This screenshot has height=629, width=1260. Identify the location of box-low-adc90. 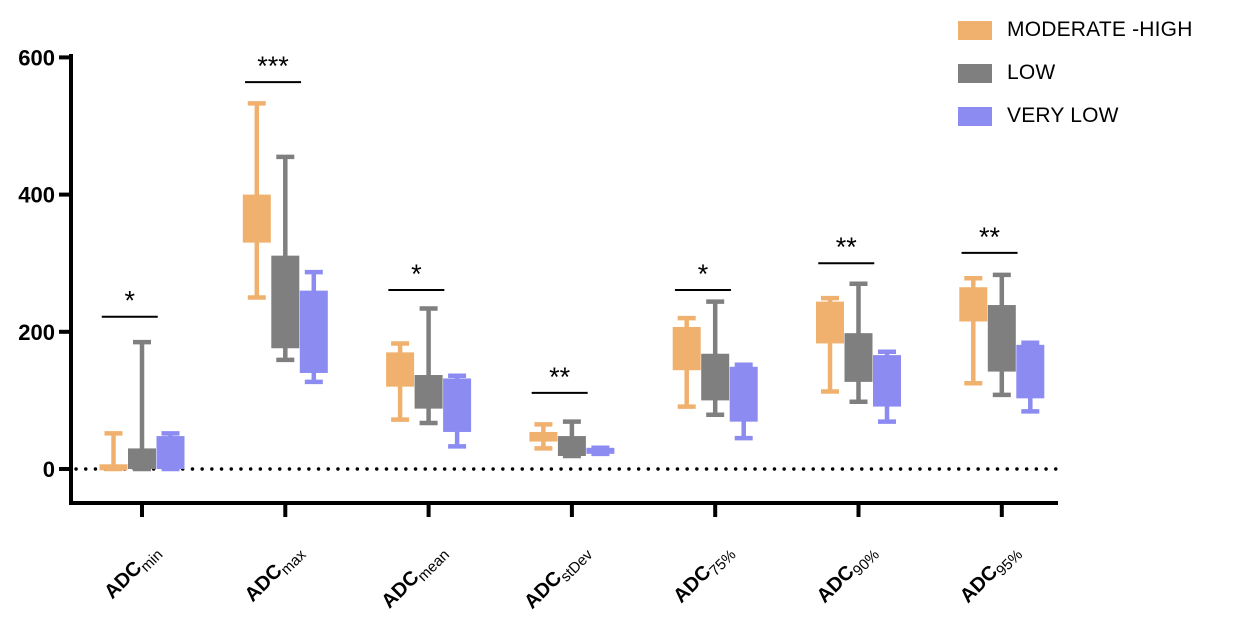
(858, 357).